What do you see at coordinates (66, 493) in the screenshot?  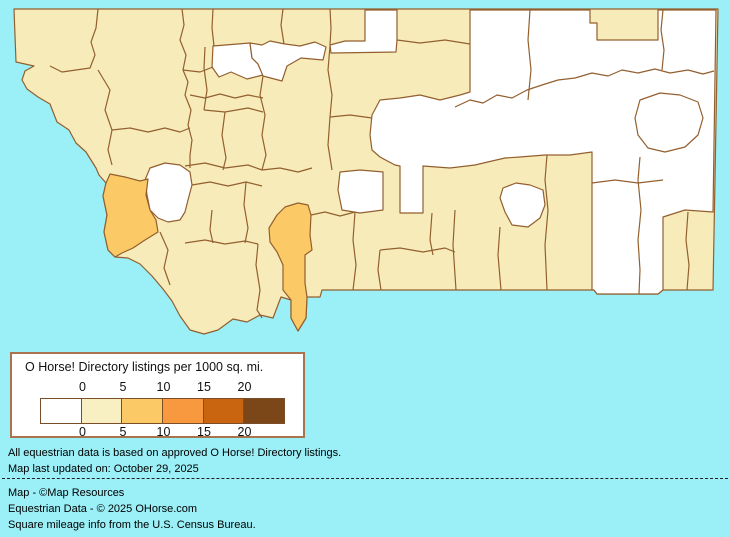 I see `credit-map: Map - ©Map Resources` at bounding box center [66, 493].